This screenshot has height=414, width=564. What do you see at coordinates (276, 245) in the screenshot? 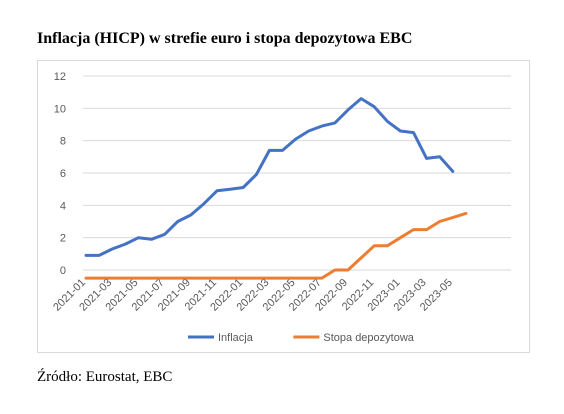
I see `series-line-stopa-depozytowa` at bounding box center [276, 245].